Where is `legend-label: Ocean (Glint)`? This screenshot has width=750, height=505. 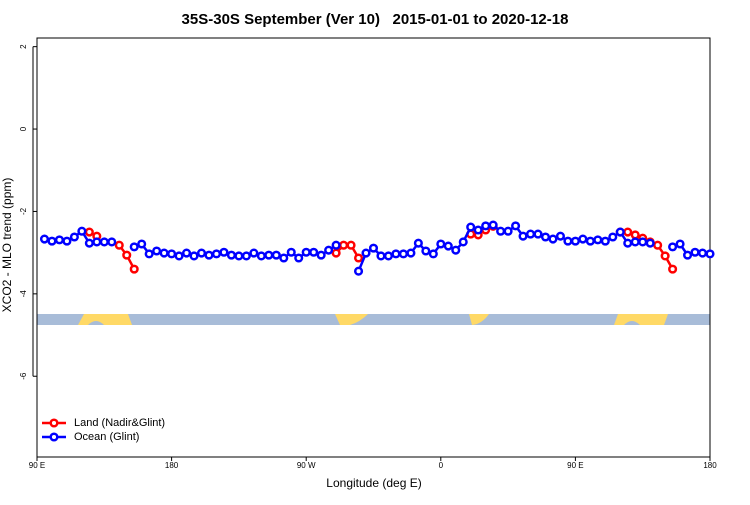
legend-label: Ocean (Glint) is located at coordinates (106, 437).